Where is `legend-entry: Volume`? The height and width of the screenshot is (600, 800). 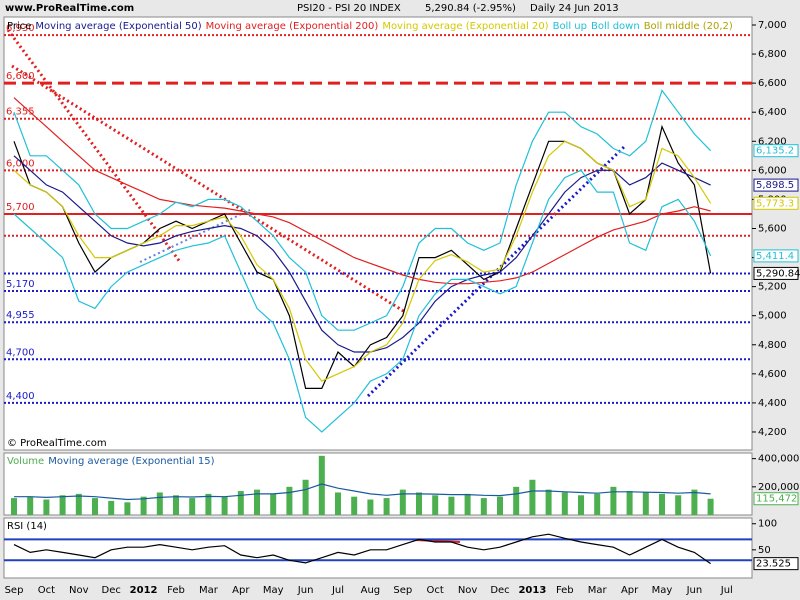 legend-entry: Volume is located at coordinates (25, 461).